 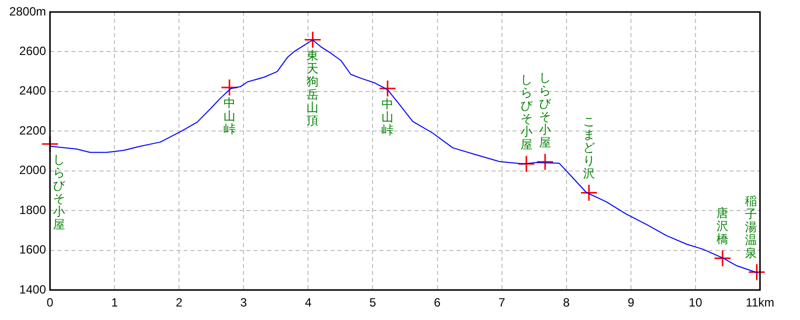 I want to click on x-tick-label: 11km, so click(x=760, y=303).